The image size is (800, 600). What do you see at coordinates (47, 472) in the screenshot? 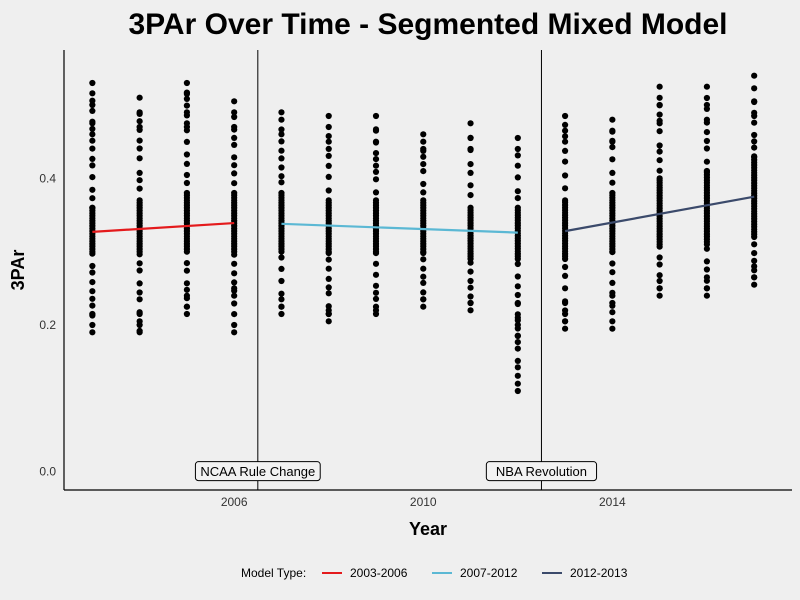
I see `y-tick-label: 0.0` at bounding box center [47, 472].